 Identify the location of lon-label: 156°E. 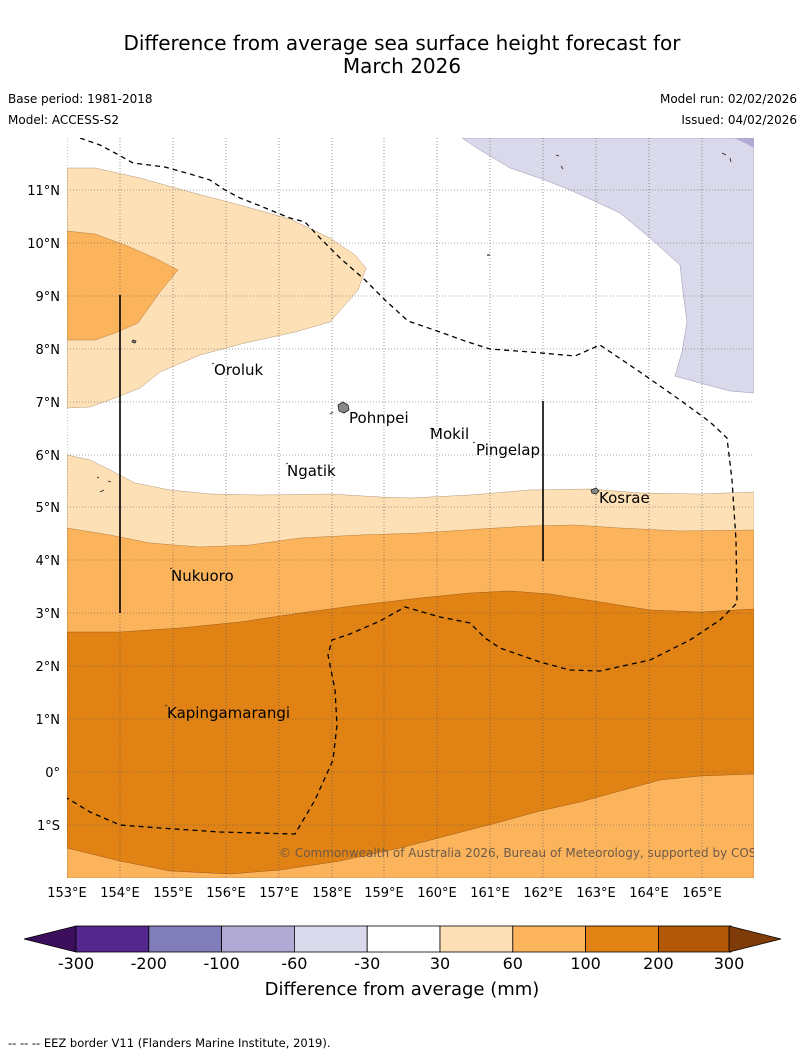
(226, 893).